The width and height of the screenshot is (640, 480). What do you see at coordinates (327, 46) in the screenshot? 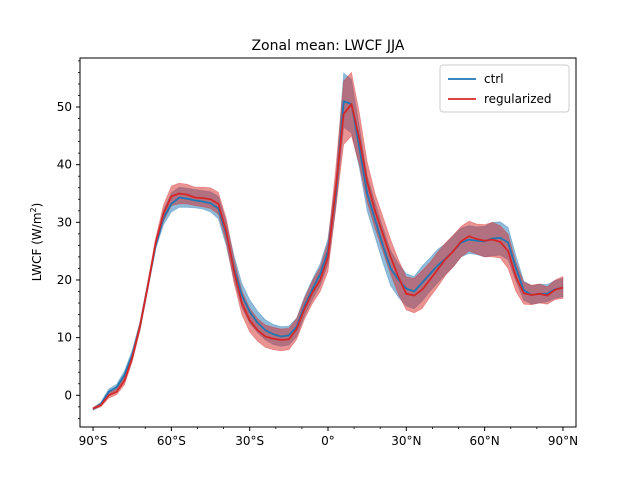
I see `chart-title: Zonal mean: LWCF JJA` at bounding box center [327, 46].